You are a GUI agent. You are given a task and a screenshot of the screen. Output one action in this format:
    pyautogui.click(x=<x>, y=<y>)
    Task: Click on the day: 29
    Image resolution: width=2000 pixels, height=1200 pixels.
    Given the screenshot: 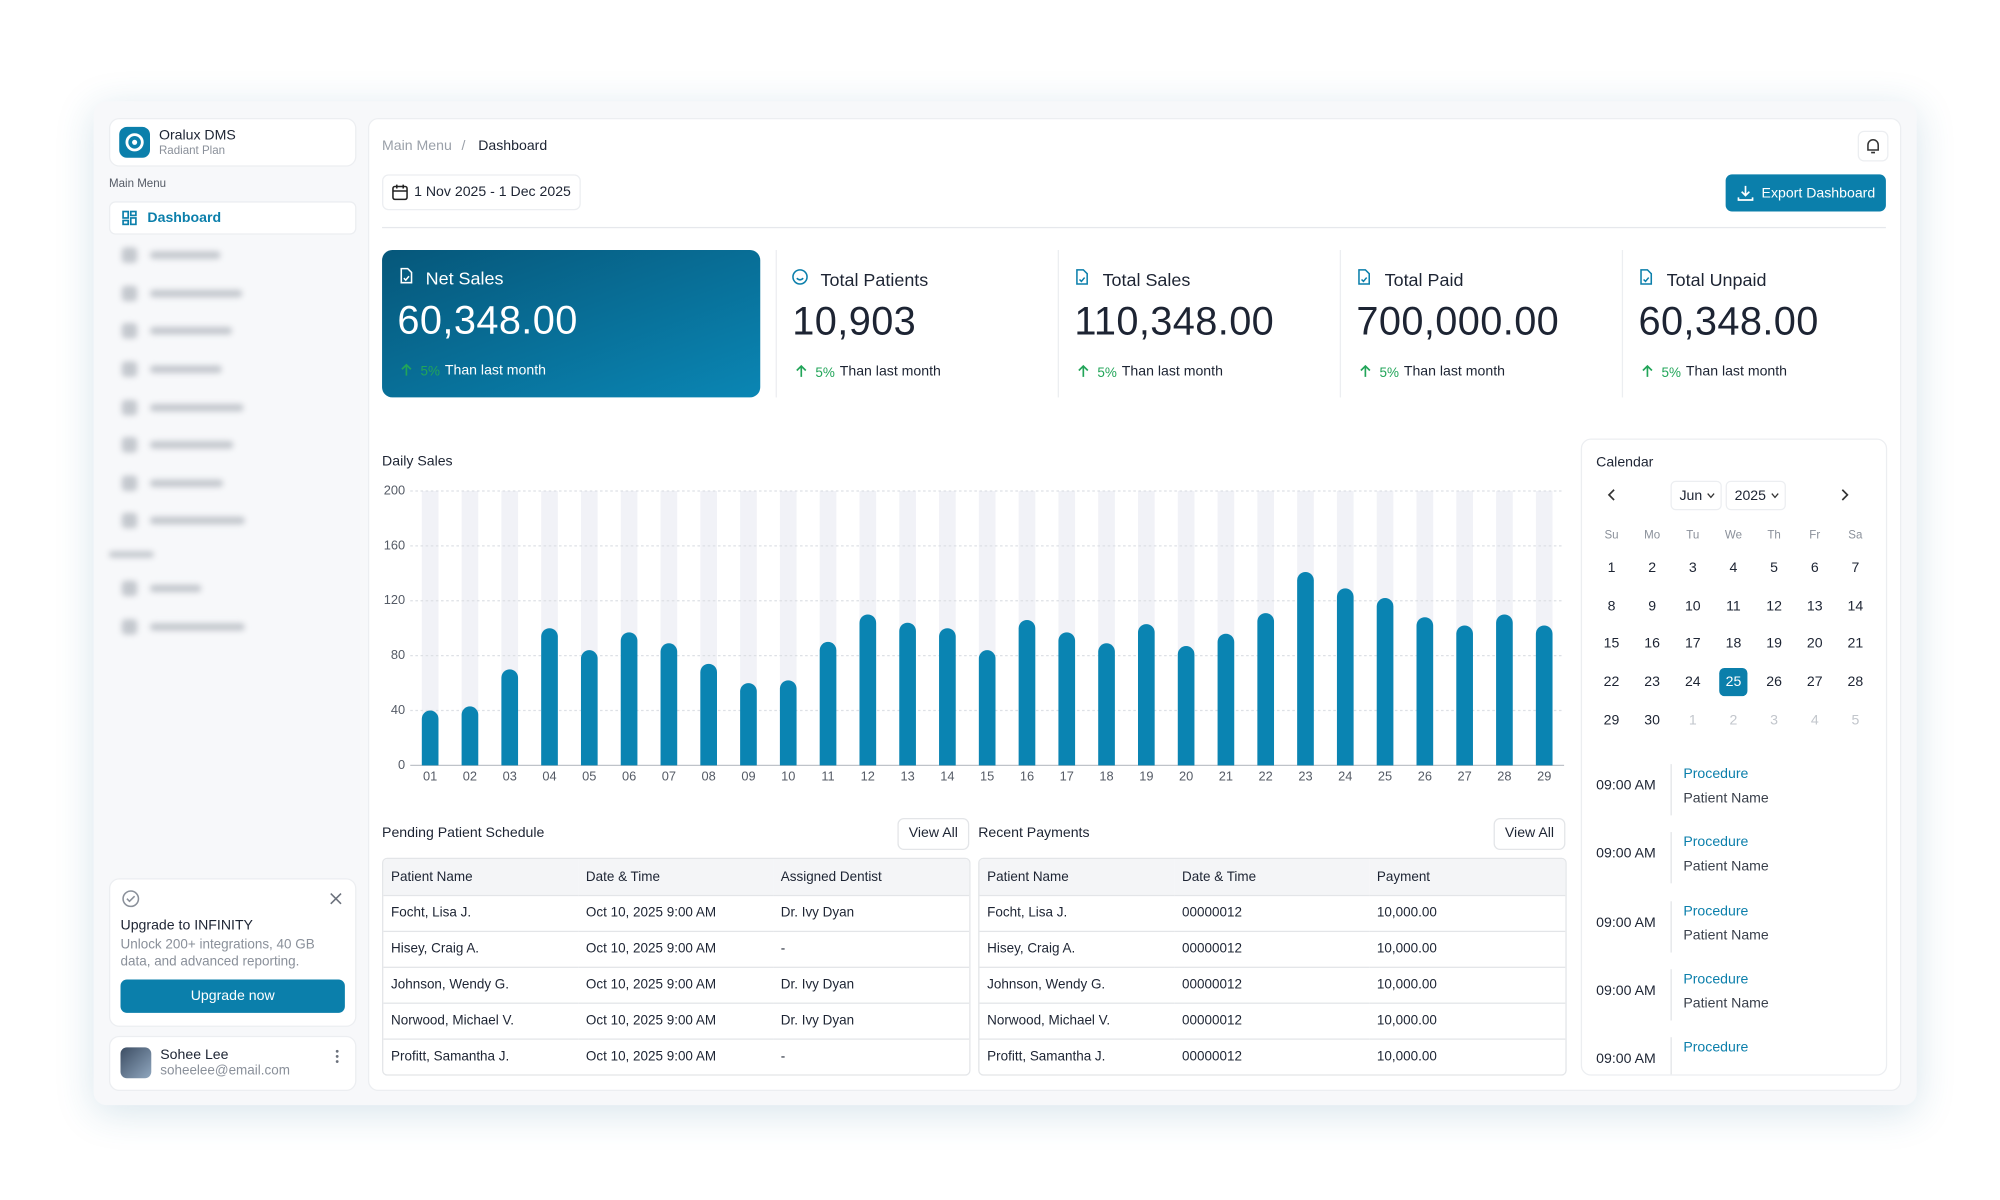 What is the action you would take?
    pyautogui.click(x=1611, y=720)
    